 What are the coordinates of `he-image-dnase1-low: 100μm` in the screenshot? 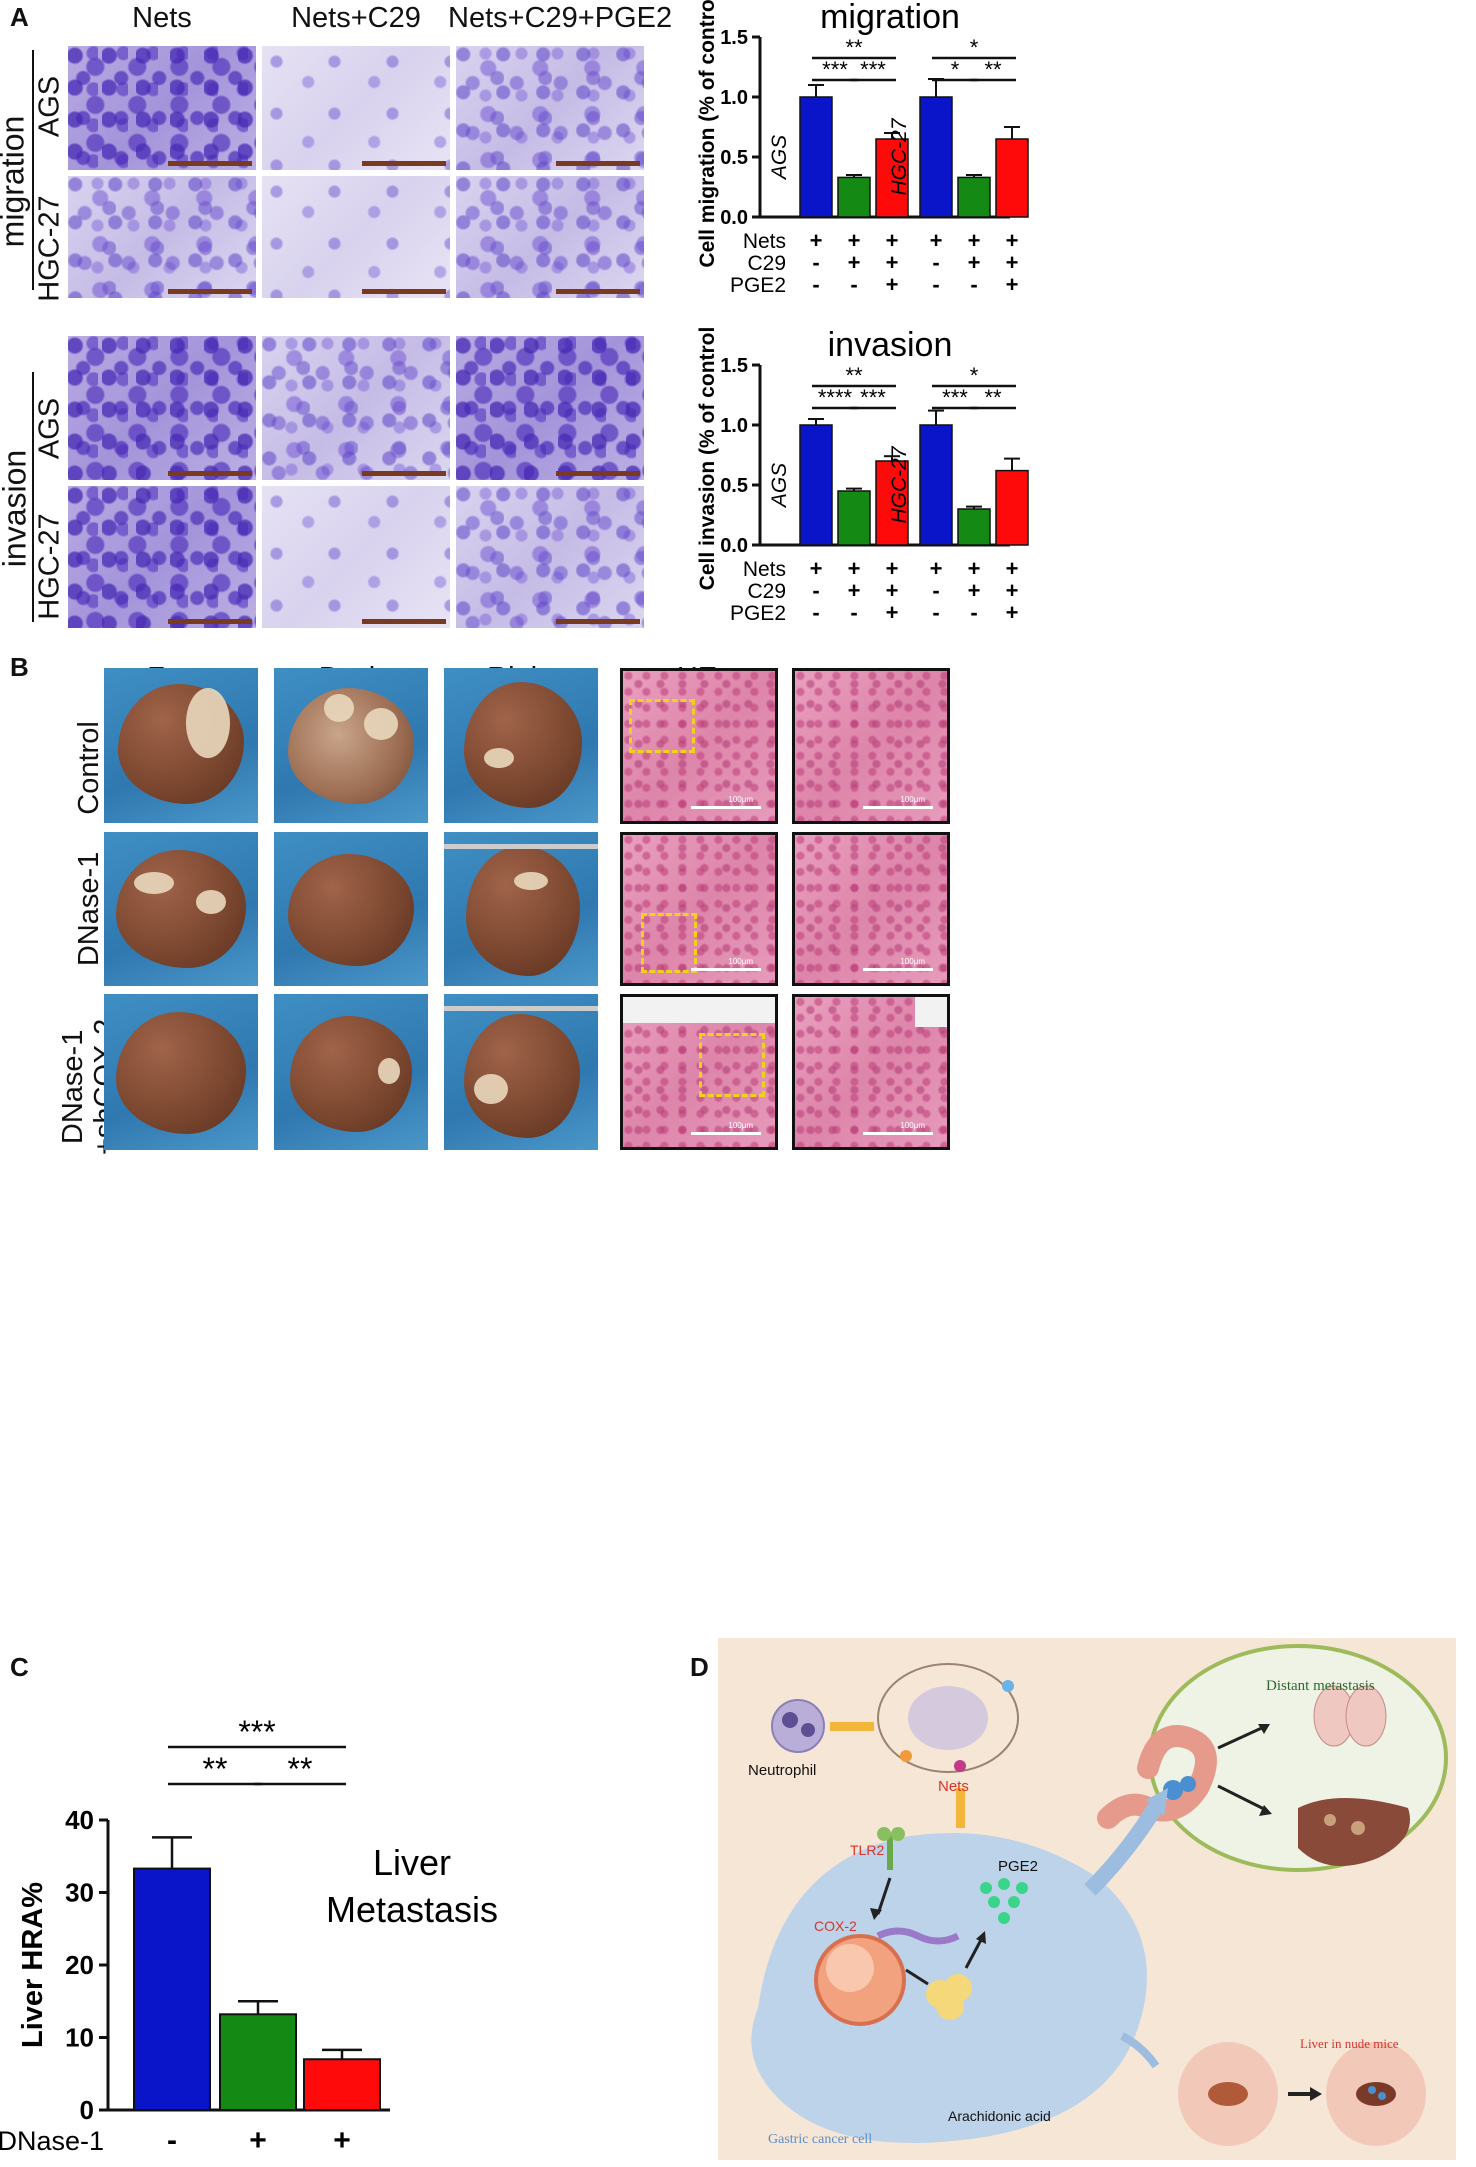 It's located at (699, 909).